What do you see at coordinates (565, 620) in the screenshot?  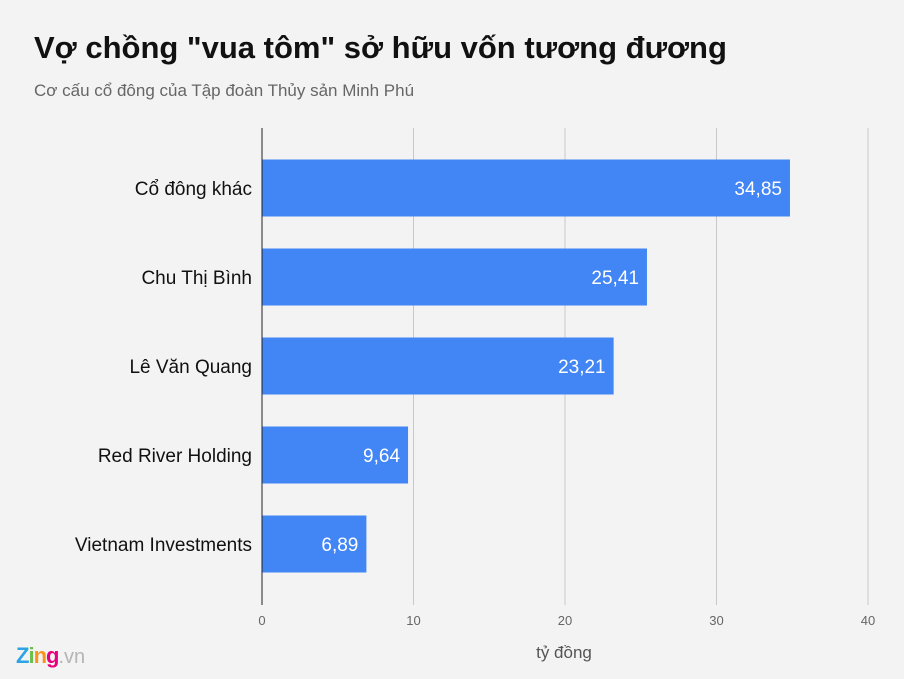 I see `x-tick-label: 20` at bounding box center [565, 620].